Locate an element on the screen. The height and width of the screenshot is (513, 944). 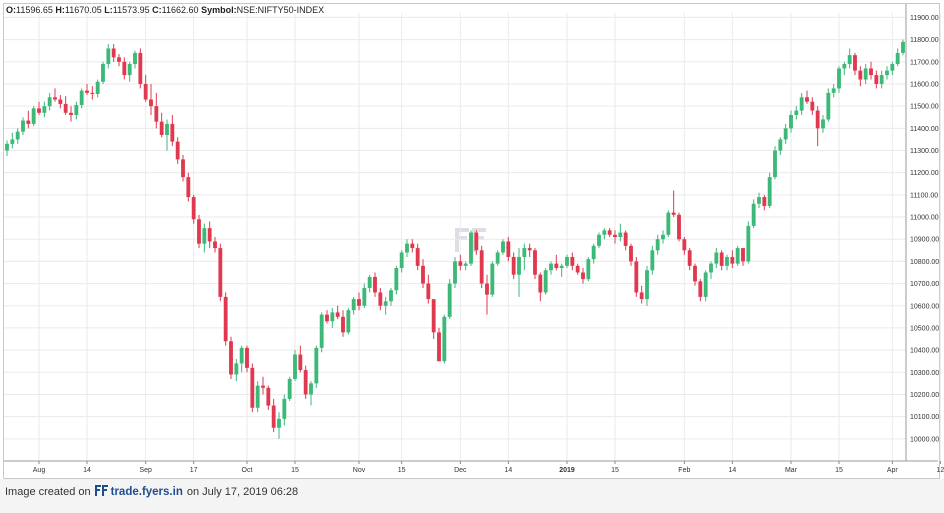
y-tick-label: 10800.00 is located at coordinates (924, 262).